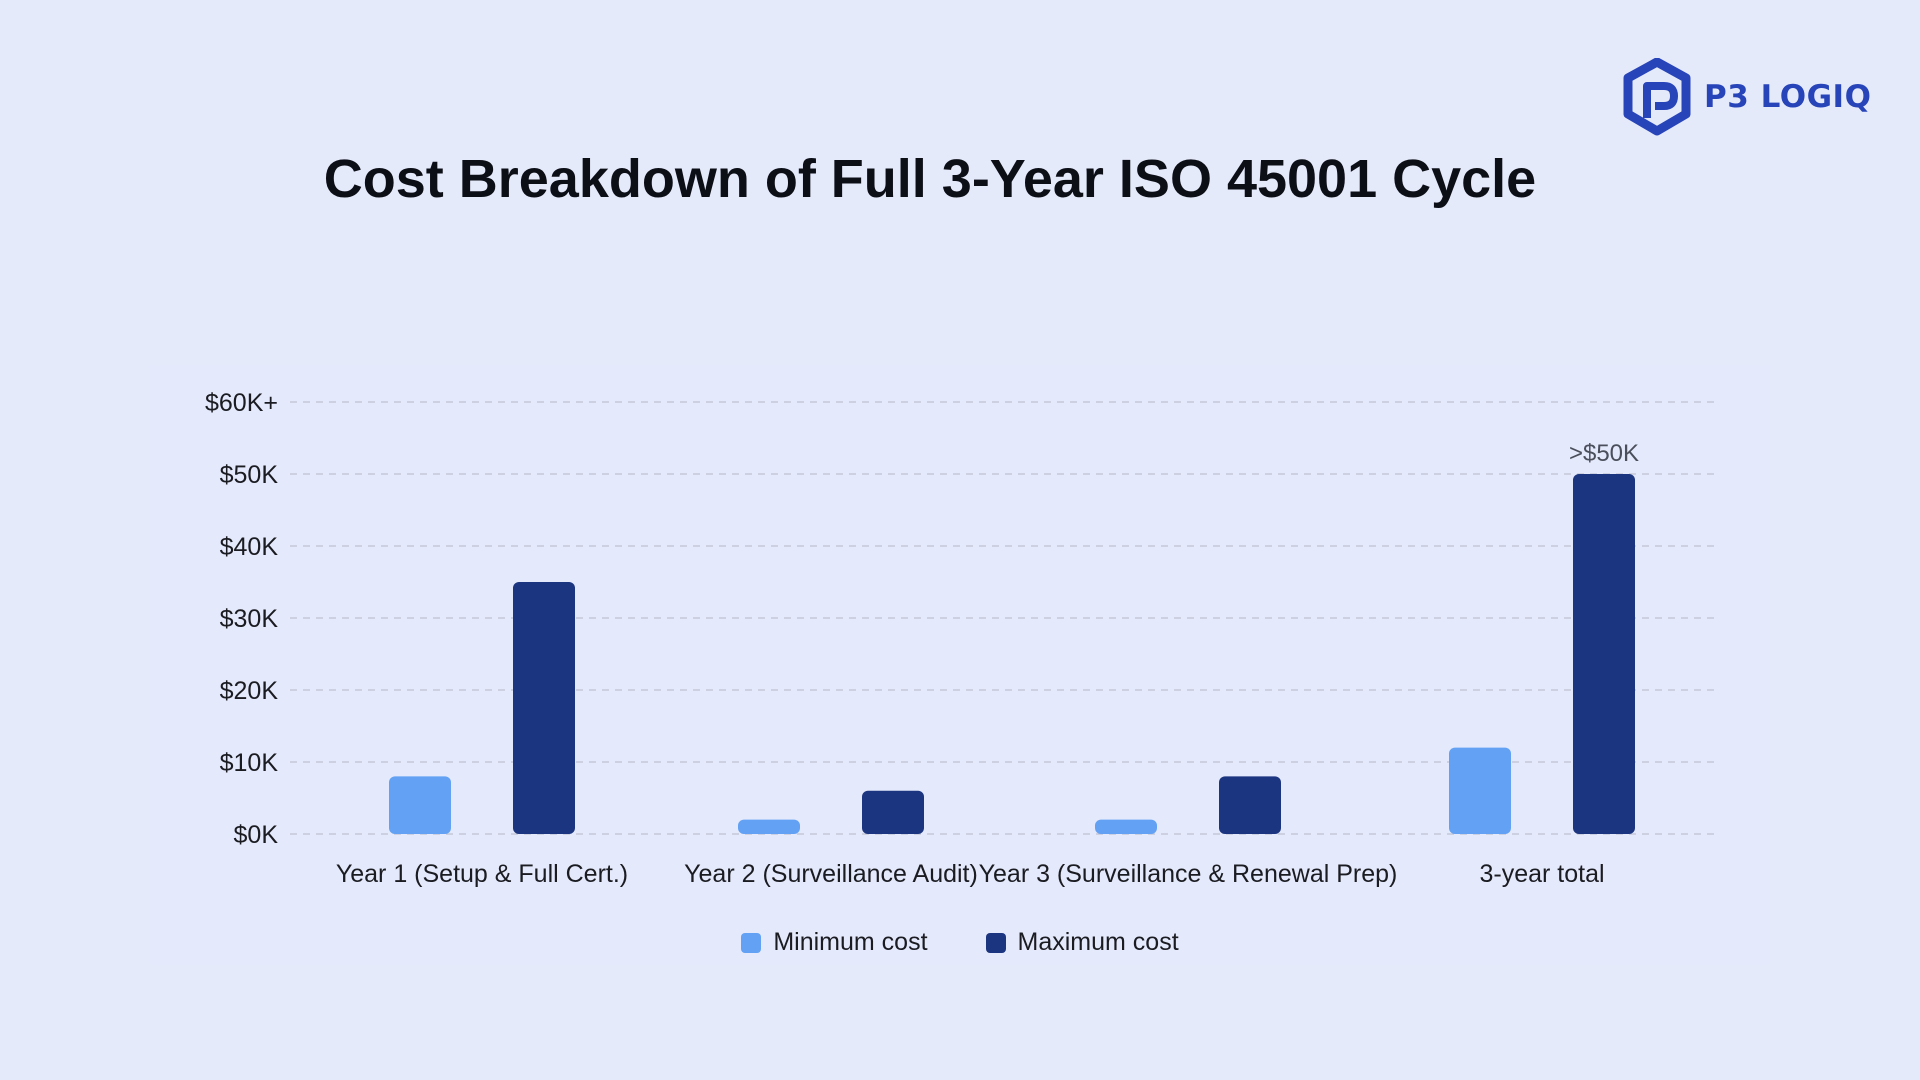  Describe the element at coordinates (249, 547) in the screenshot. I see `y-tick-label: $40K` at that location.